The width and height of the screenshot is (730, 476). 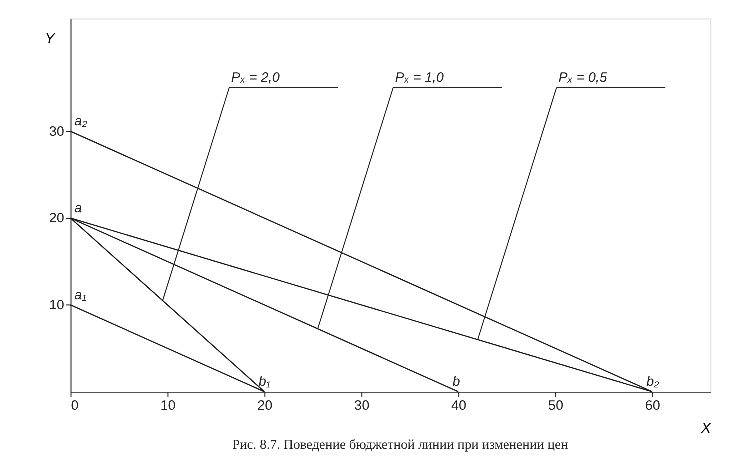 I want to click on annotation: Pₓ = 1,0, so click(x=419, y=77).